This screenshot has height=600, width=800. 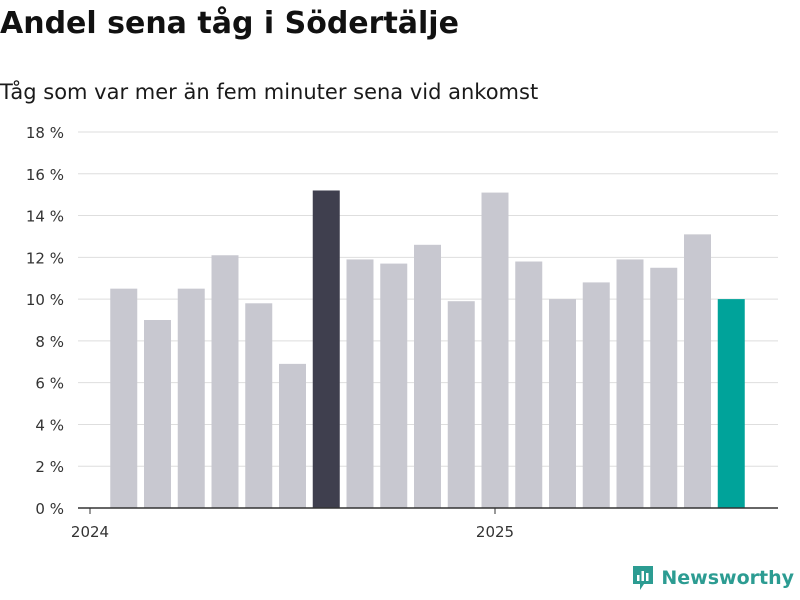 What do you see at coordinates (90, 532) in the screenshot?
I see `x-tick-label: 2024` at bounding box center [90, 532].